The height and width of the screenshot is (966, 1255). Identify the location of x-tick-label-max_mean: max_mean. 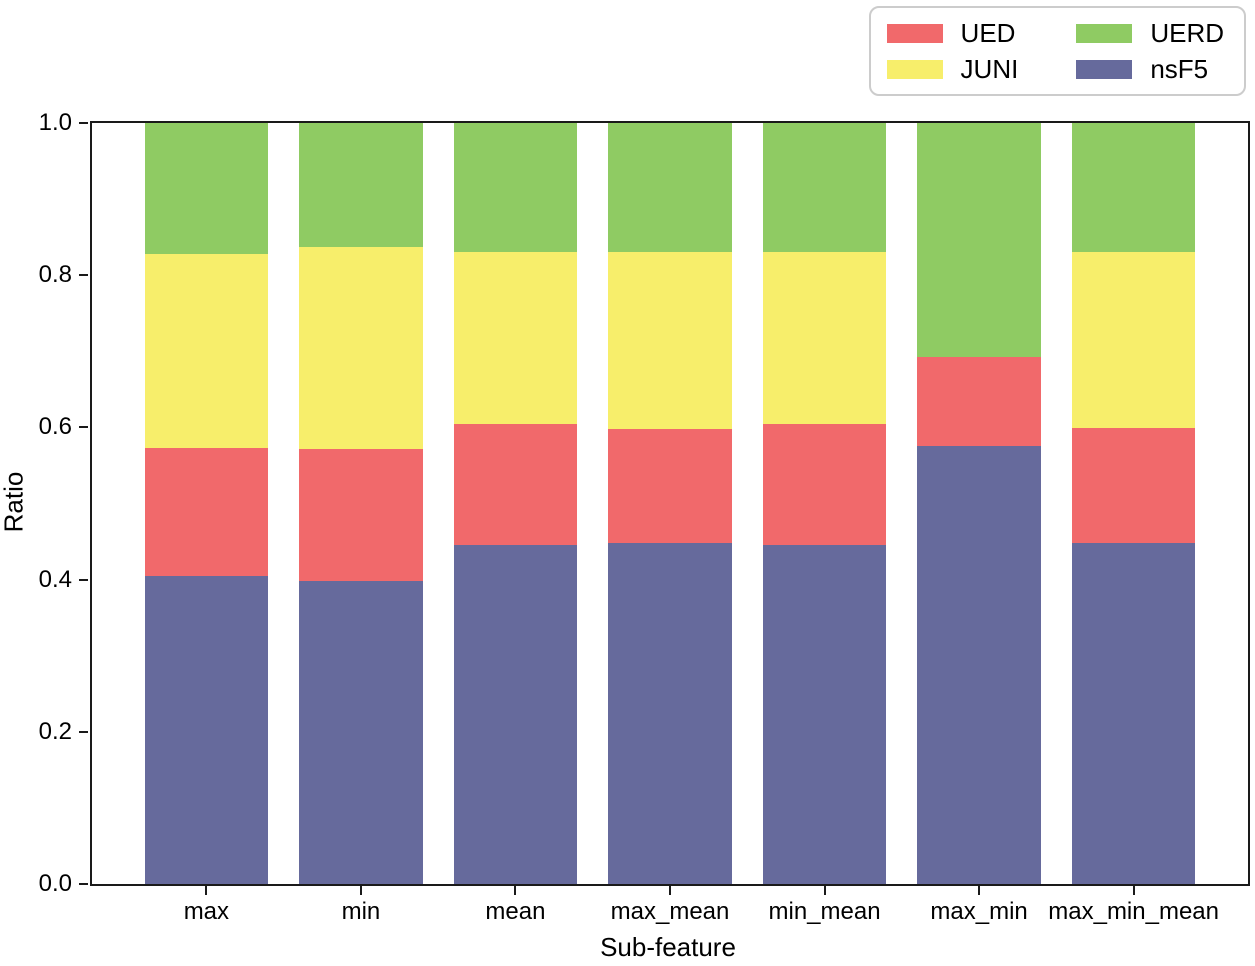
(670, 911).